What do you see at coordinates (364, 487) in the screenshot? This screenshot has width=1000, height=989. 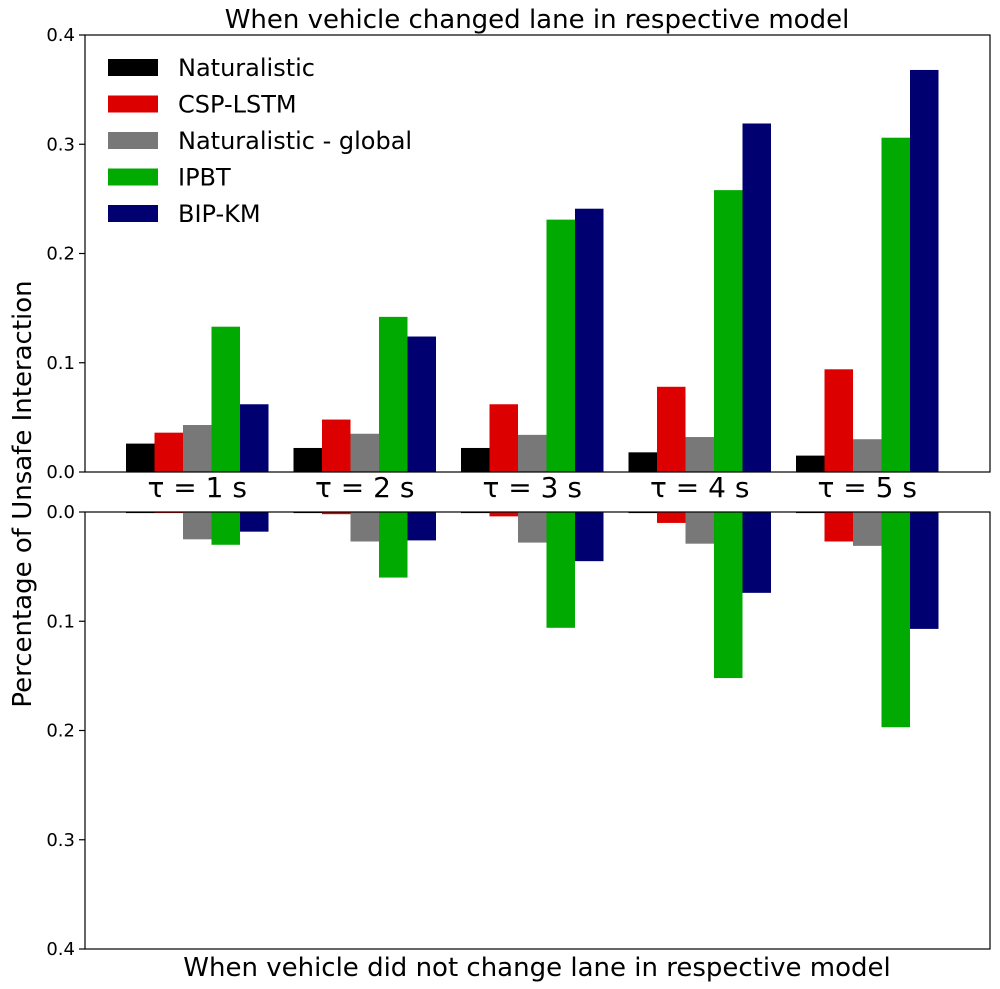 I see `category-label-2: τ = 2 s` at bounding box center [364, 487].